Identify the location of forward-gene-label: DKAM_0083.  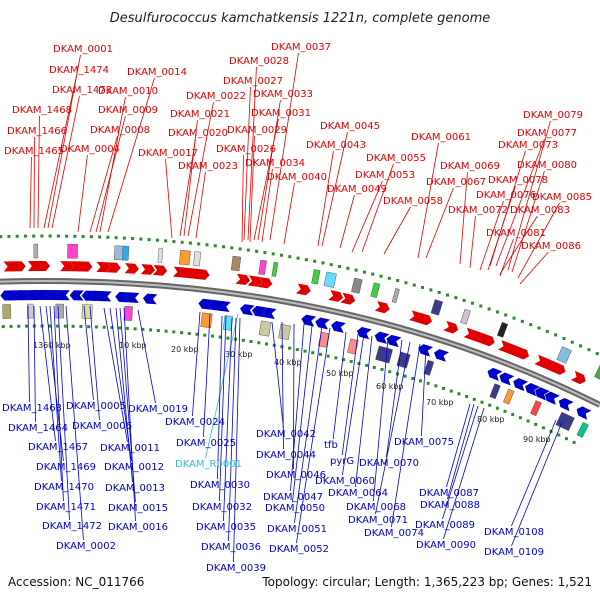
(540, 210).